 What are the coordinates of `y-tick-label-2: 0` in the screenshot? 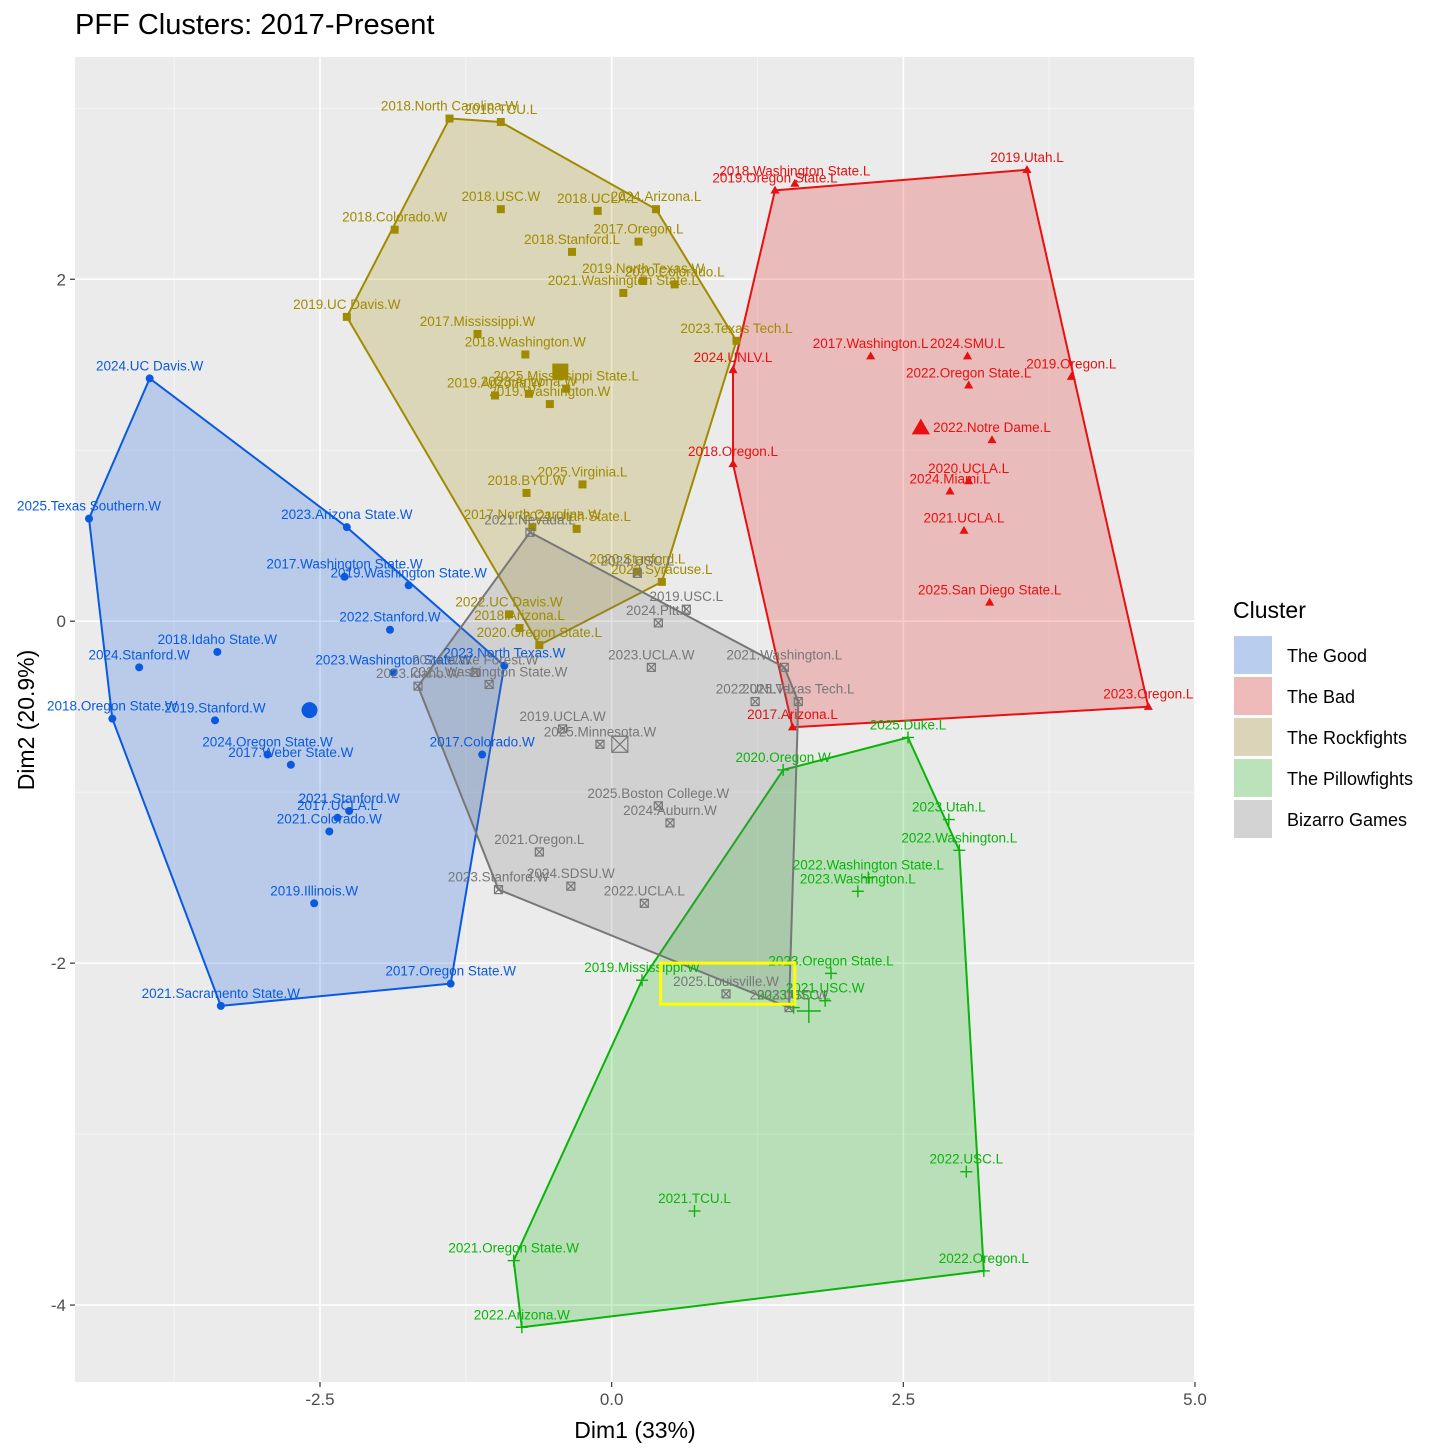 It's located at (61, 621).